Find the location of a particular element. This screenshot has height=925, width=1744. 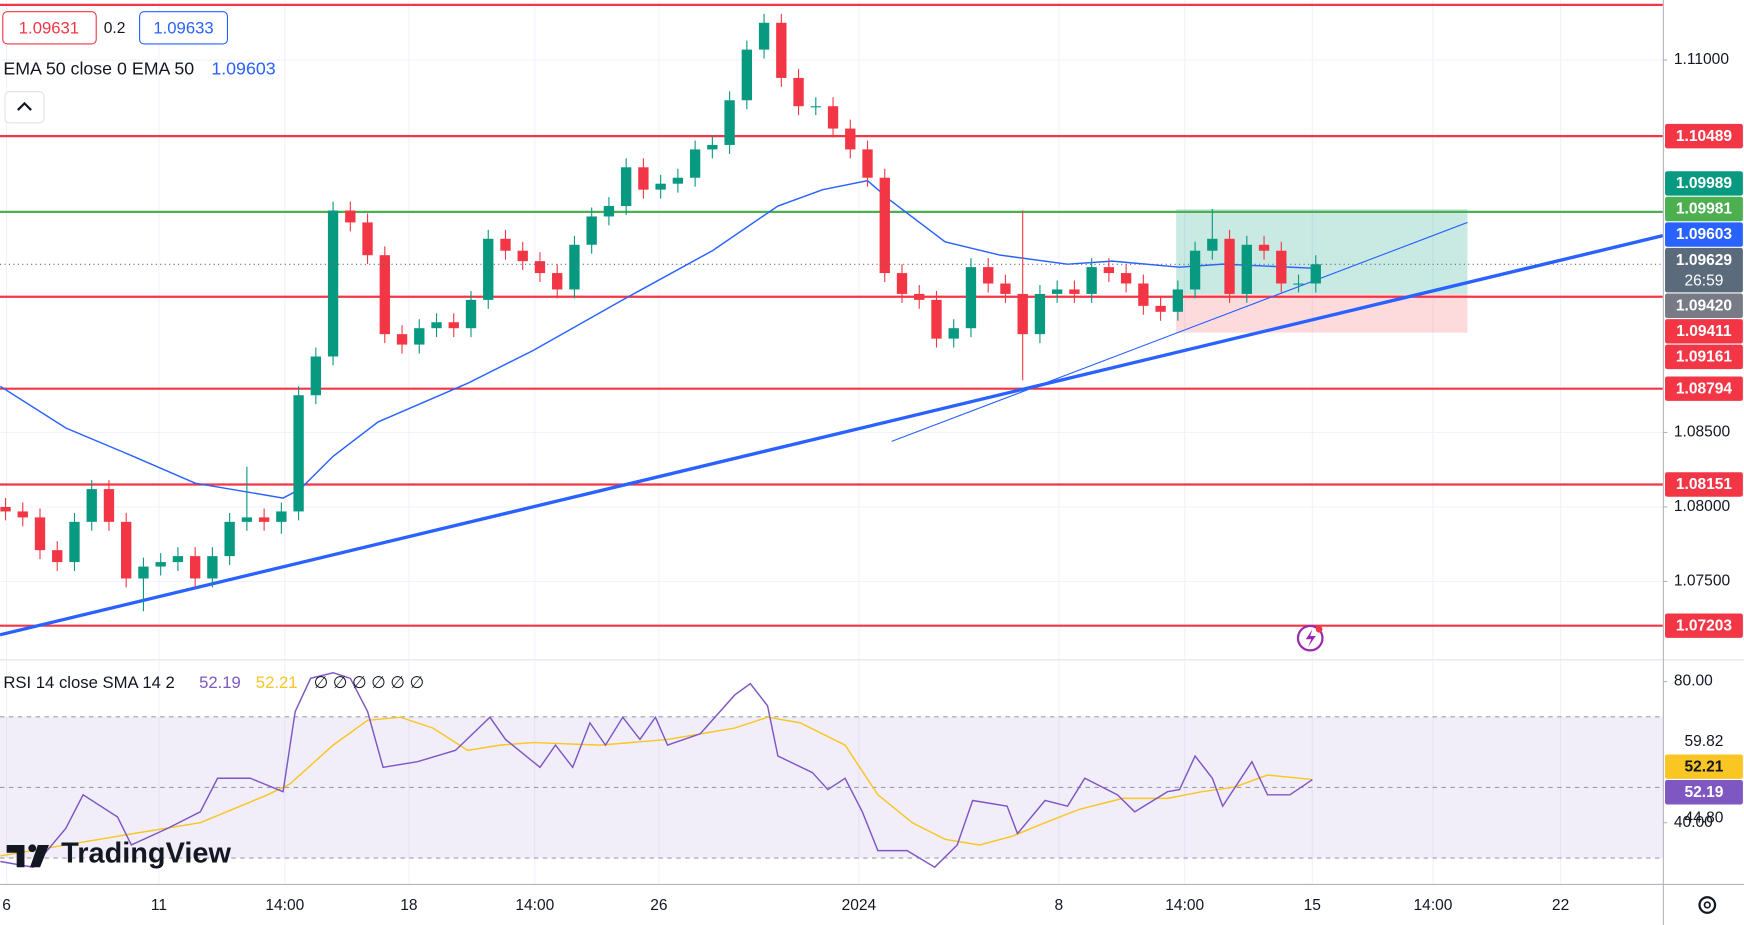

price-tag-label: 1.09411 is located at coordinates (1704, 331).